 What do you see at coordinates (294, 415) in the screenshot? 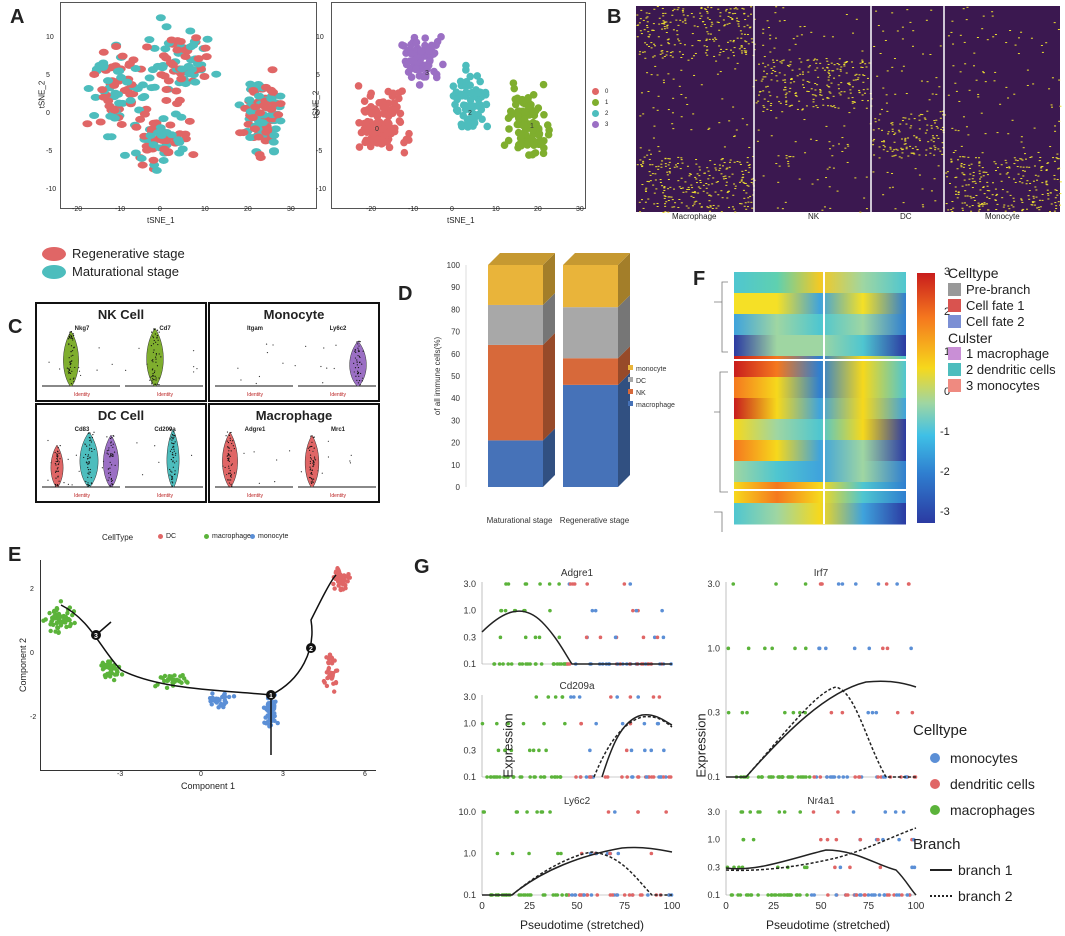
I see `violin-title-macrophage: Macrophage` at bounding box center [294, 415].